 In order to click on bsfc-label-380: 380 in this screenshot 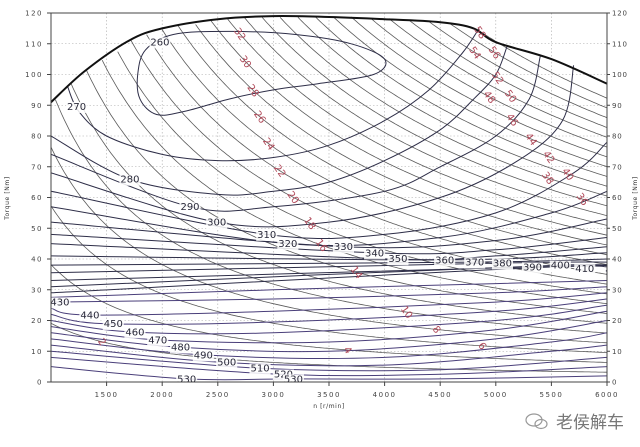, I will do `click(502, 263)`.